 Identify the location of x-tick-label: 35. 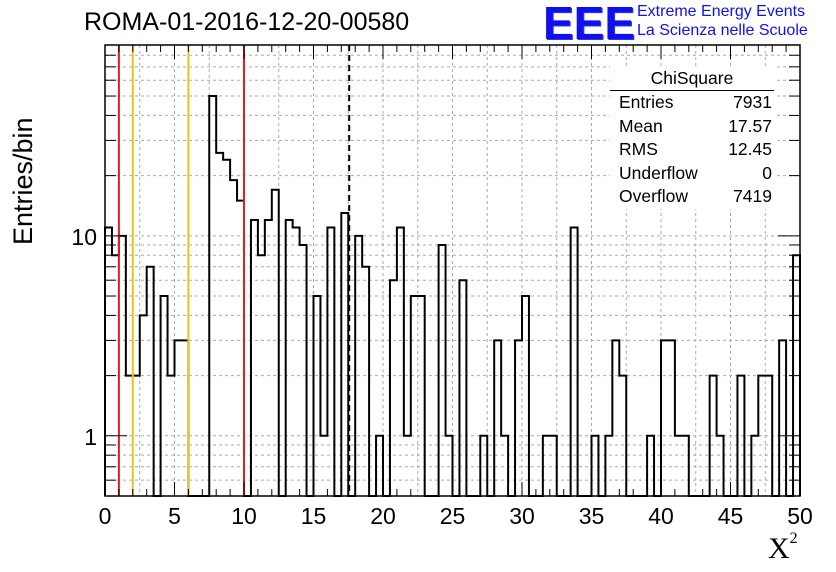
(592, 516).